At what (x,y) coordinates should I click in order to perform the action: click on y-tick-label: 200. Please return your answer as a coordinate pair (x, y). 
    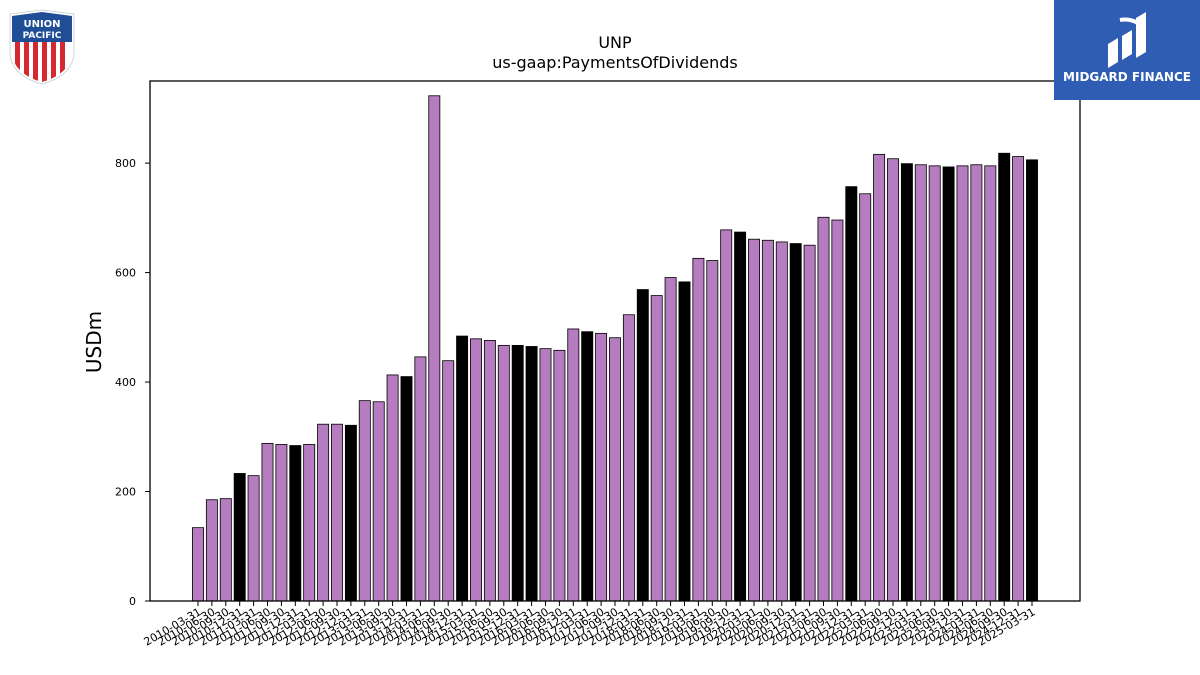
    Looking at the image, I should click on (125, 492).